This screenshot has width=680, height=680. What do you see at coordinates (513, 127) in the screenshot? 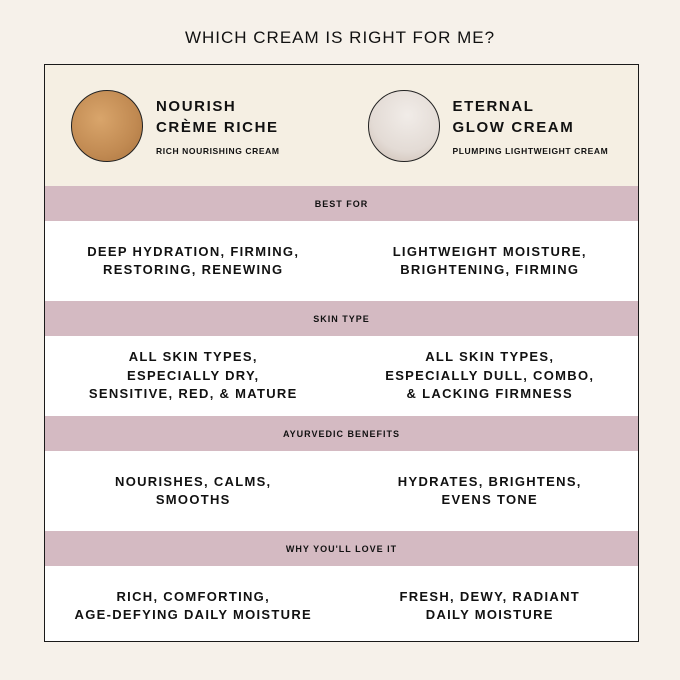
I see `product-name: GLOW CREAM` at bounding box center [513, 127].